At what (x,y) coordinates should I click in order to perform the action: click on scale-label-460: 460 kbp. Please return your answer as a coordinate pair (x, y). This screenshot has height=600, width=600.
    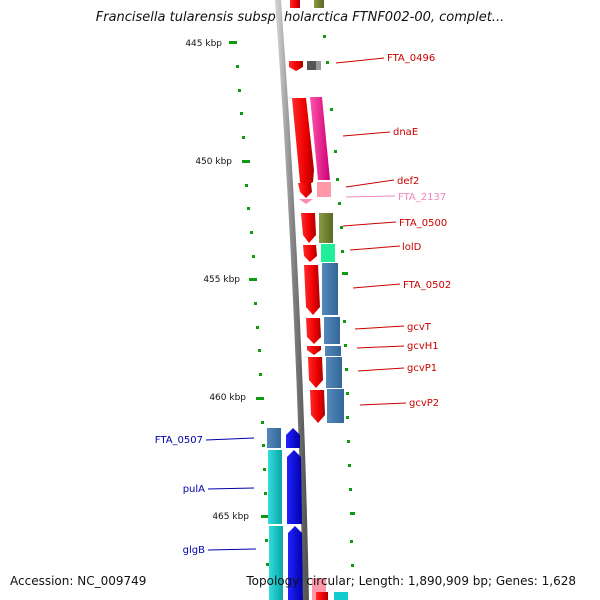
    Looking at the image, I should click on (227, 398).